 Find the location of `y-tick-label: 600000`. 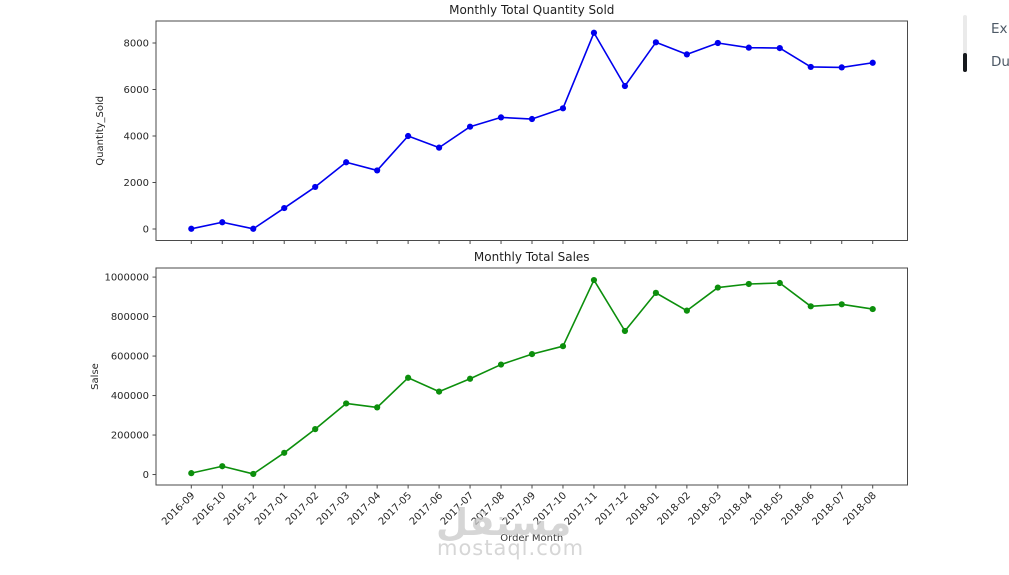

y-tick-label: 600000 is located at coordinates (130, 356).